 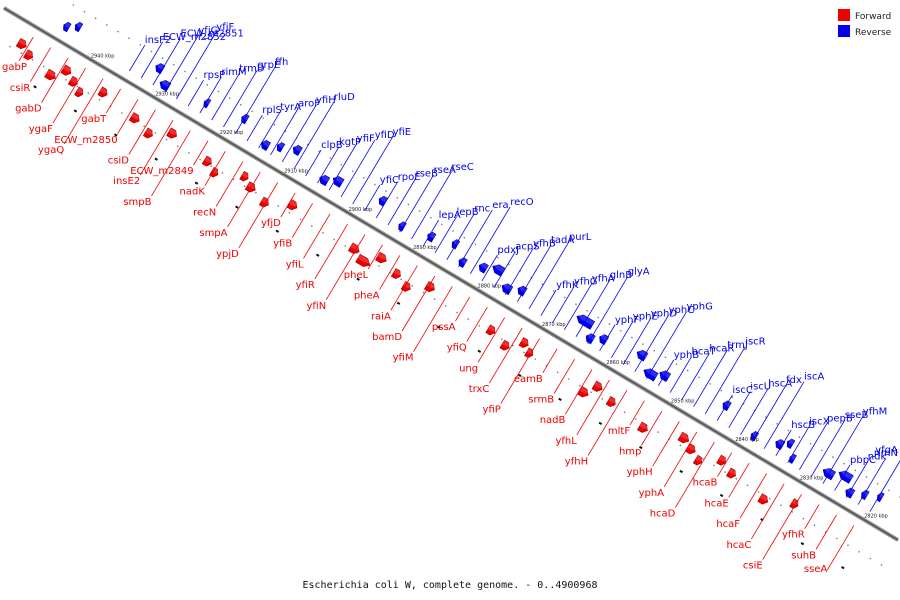 What do you see at coordinates (576, 462) in the screenshot?
I see `gene-label-yfhh: yfhH` at bounding box center [576, 462].